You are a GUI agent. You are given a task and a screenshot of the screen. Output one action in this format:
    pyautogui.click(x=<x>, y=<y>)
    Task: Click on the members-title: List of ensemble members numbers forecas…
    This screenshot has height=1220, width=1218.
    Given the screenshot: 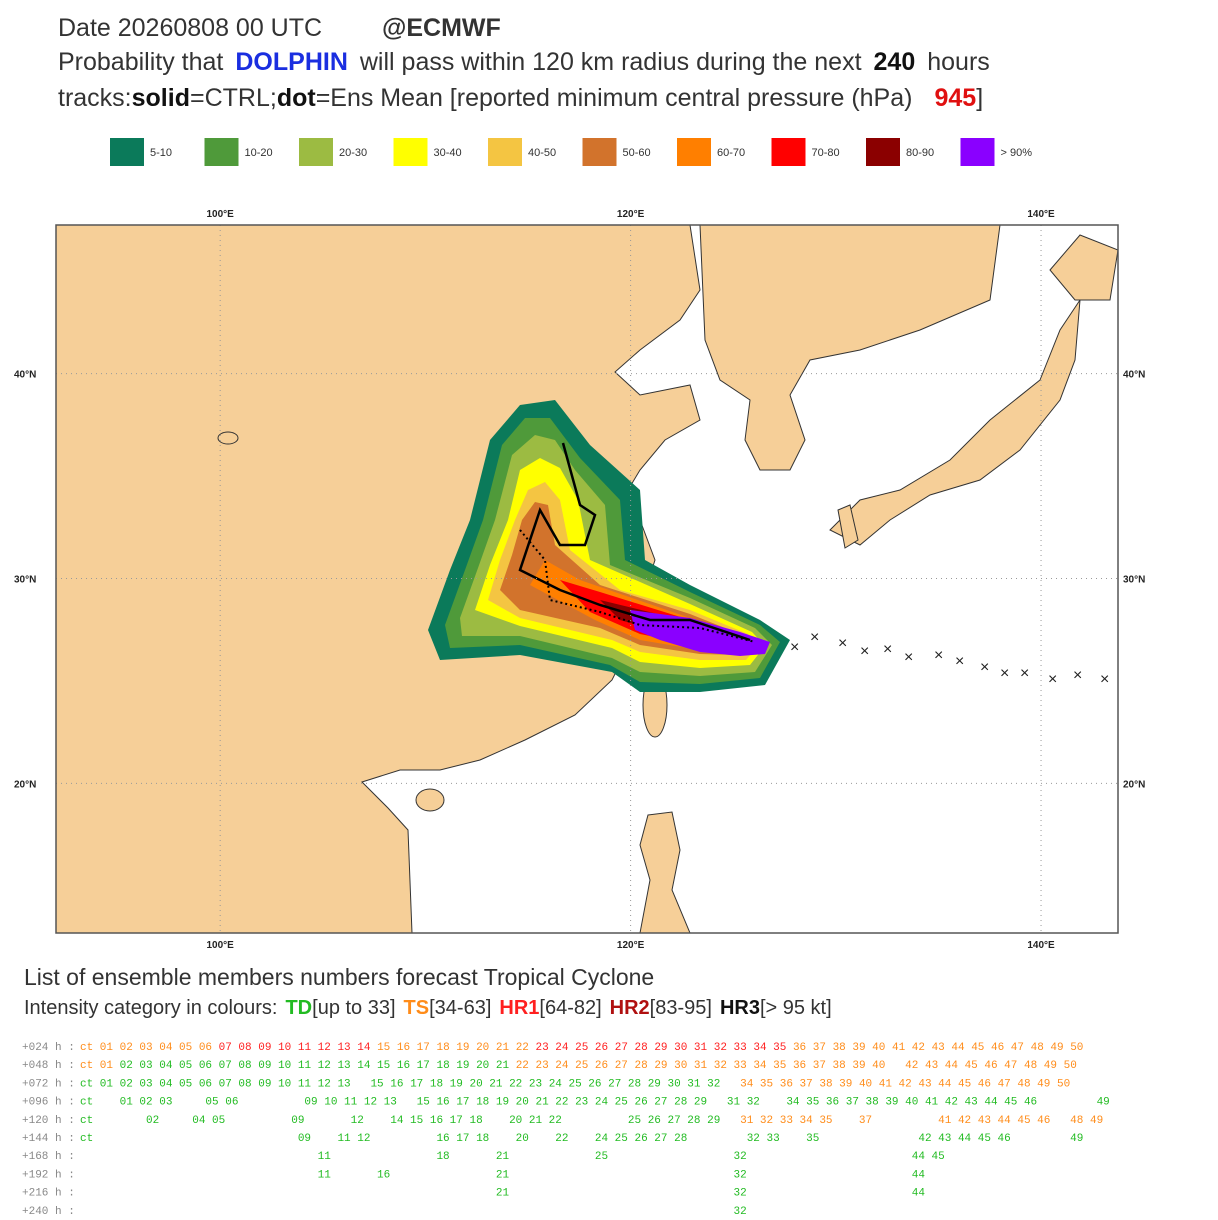 What is the action you would take?
    pyautogui.click(x=339, y=977)
    